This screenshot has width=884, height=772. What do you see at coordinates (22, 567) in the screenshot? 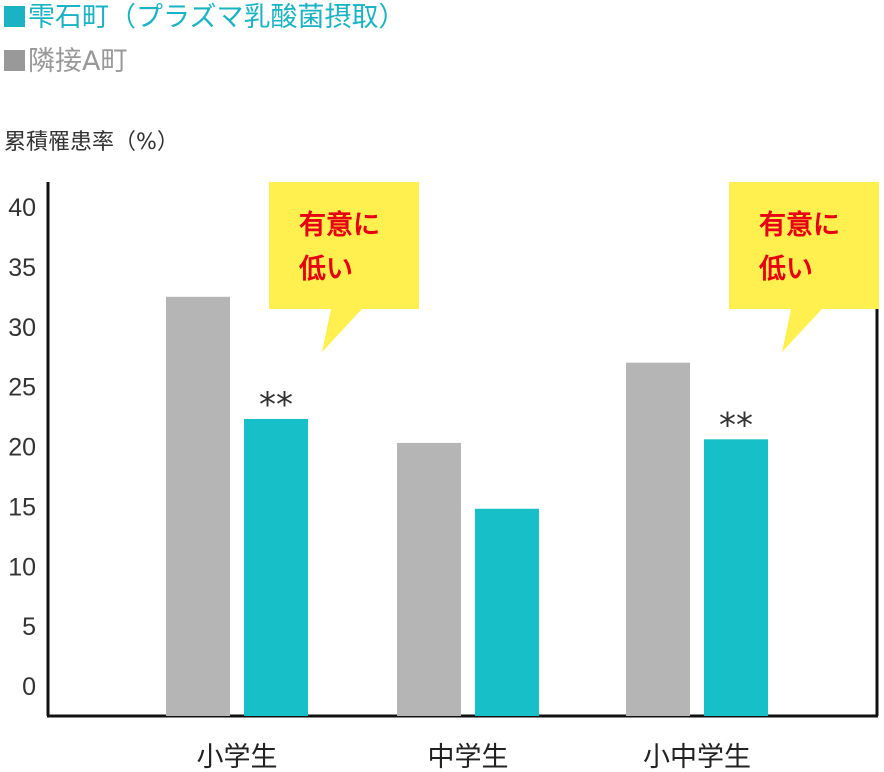
I see `y-tick-label: 10` at bounding box center [22, 567].